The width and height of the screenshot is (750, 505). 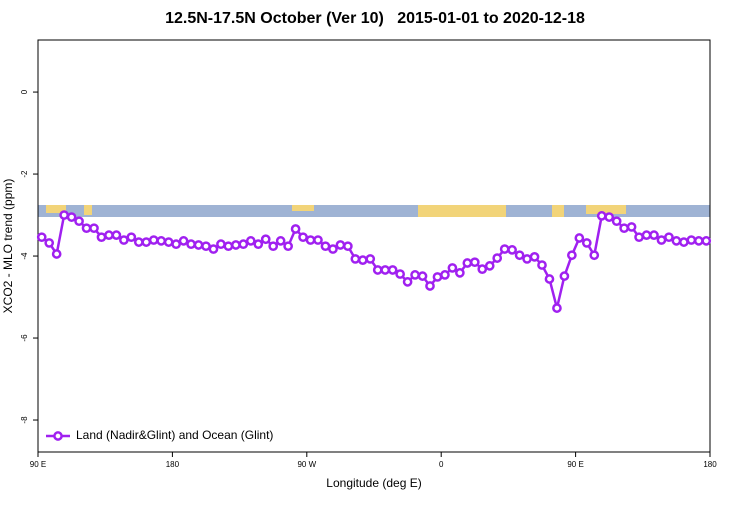 I want to click on y-tick-label: -6, so click(x=24, y=338).